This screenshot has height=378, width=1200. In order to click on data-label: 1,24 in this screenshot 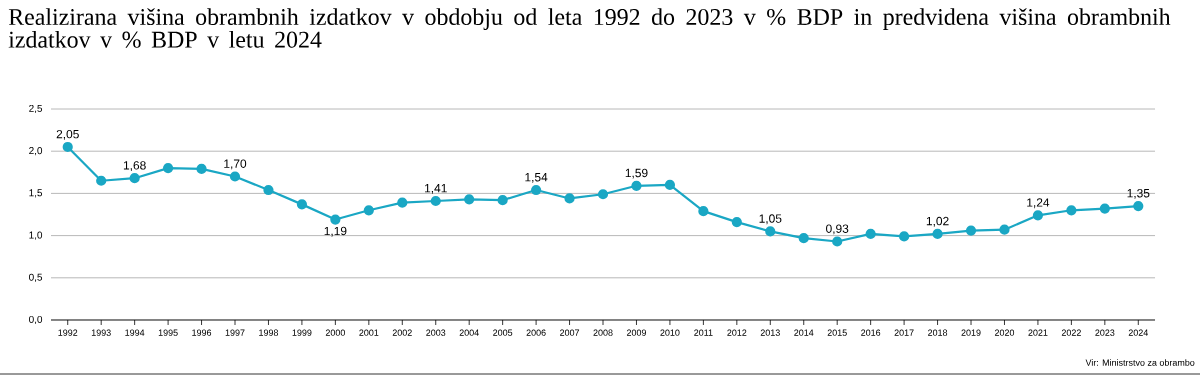, I will do `click(1038, 203)`.